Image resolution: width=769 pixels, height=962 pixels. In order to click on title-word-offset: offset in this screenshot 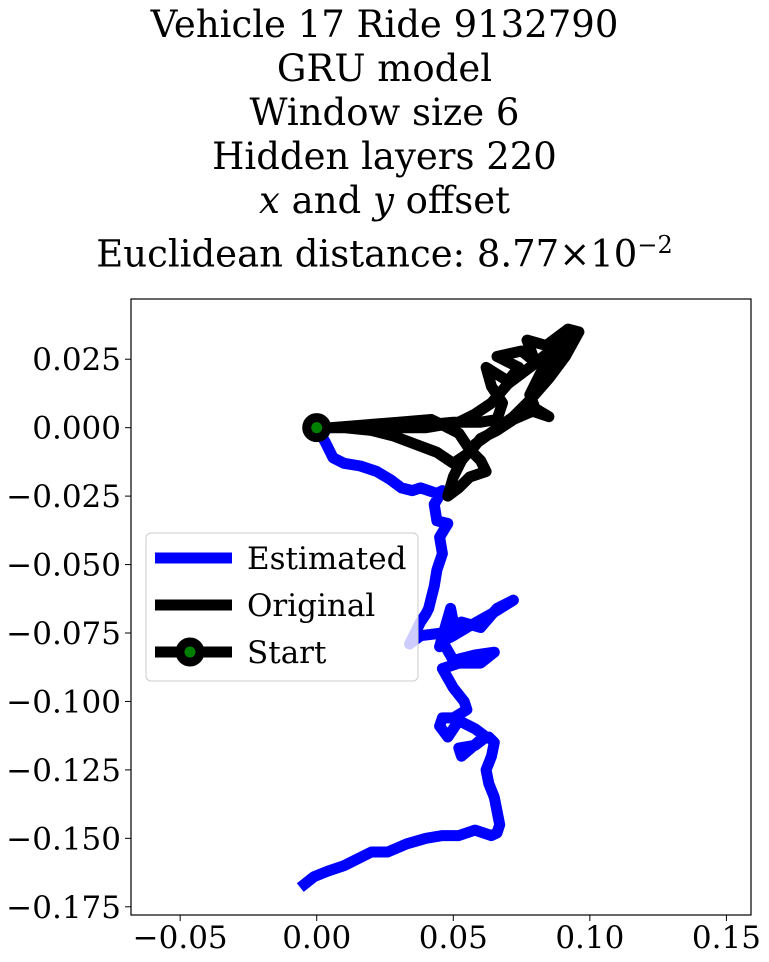, I will do `click(457, 200)`.